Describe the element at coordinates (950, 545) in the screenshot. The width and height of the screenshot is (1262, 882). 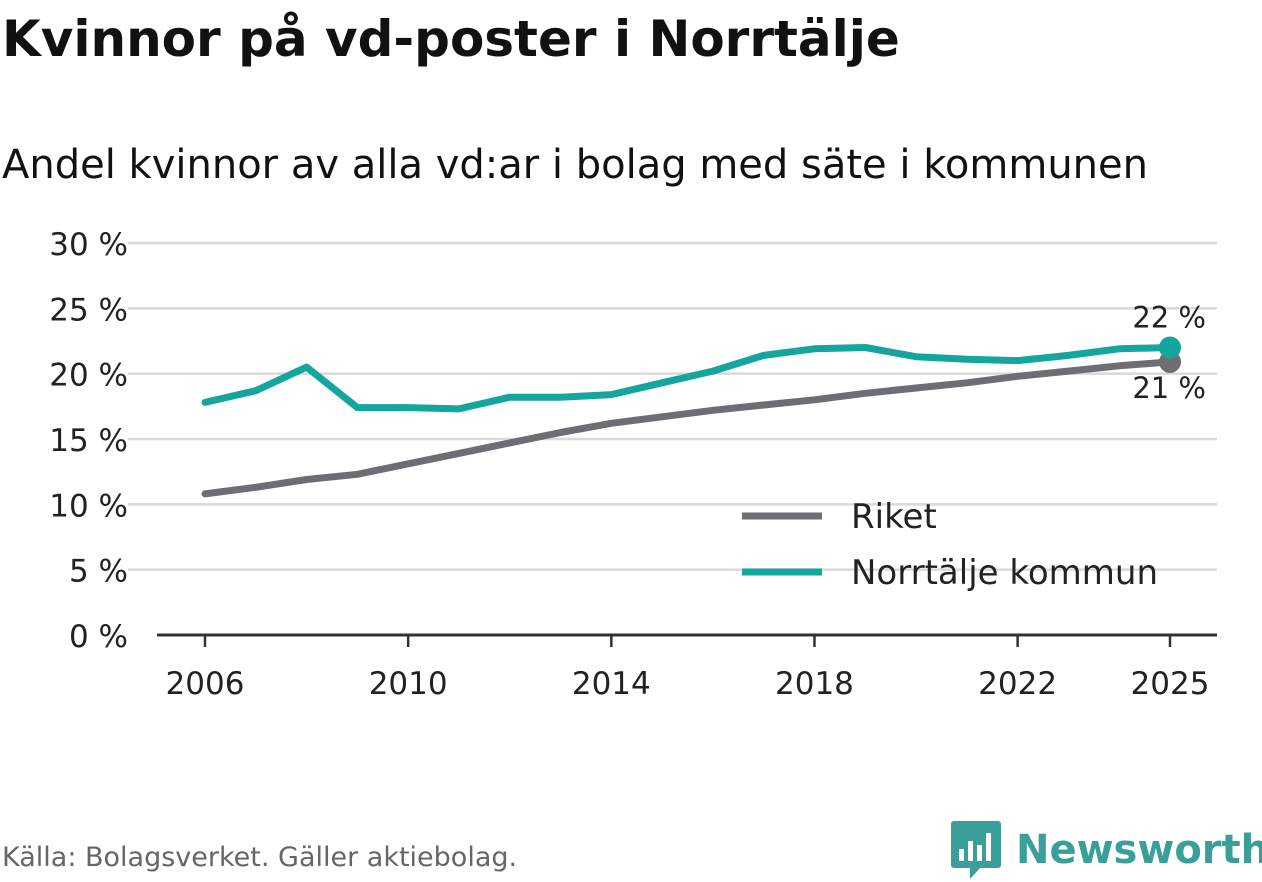
I see `legend: Riket Norrtälje kommun` at that location.